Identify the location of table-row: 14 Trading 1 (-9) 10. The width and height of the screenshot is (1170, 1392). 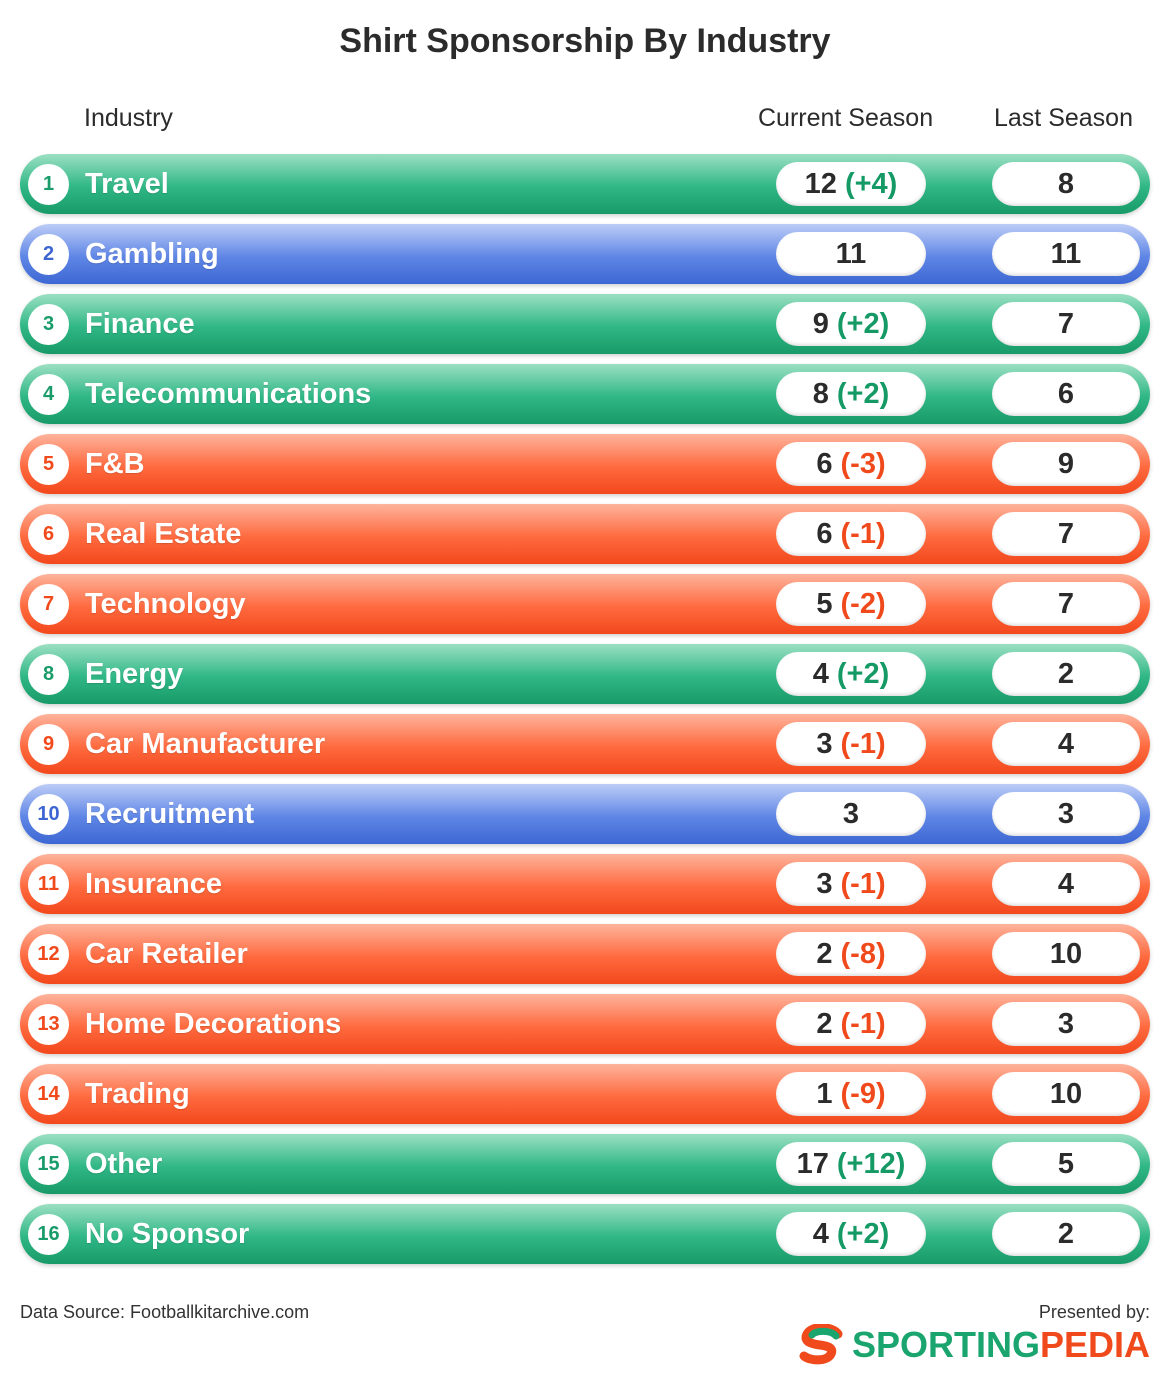
(585, 1094).